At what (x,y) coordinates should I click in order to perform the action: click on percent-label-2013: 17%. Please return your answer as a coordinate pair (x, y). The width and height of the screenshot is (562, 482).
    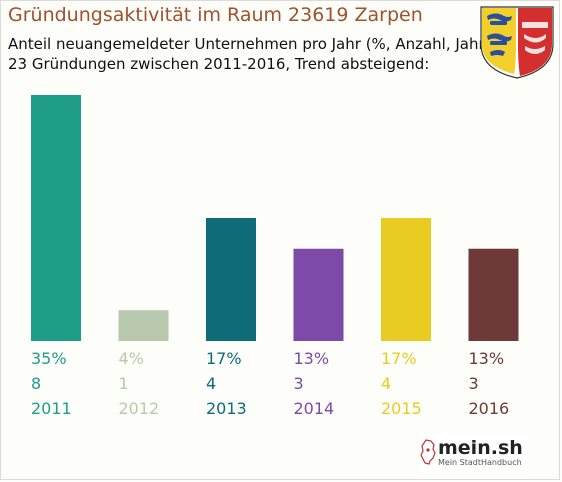
    Looking at the image, I should click on (224, 358).